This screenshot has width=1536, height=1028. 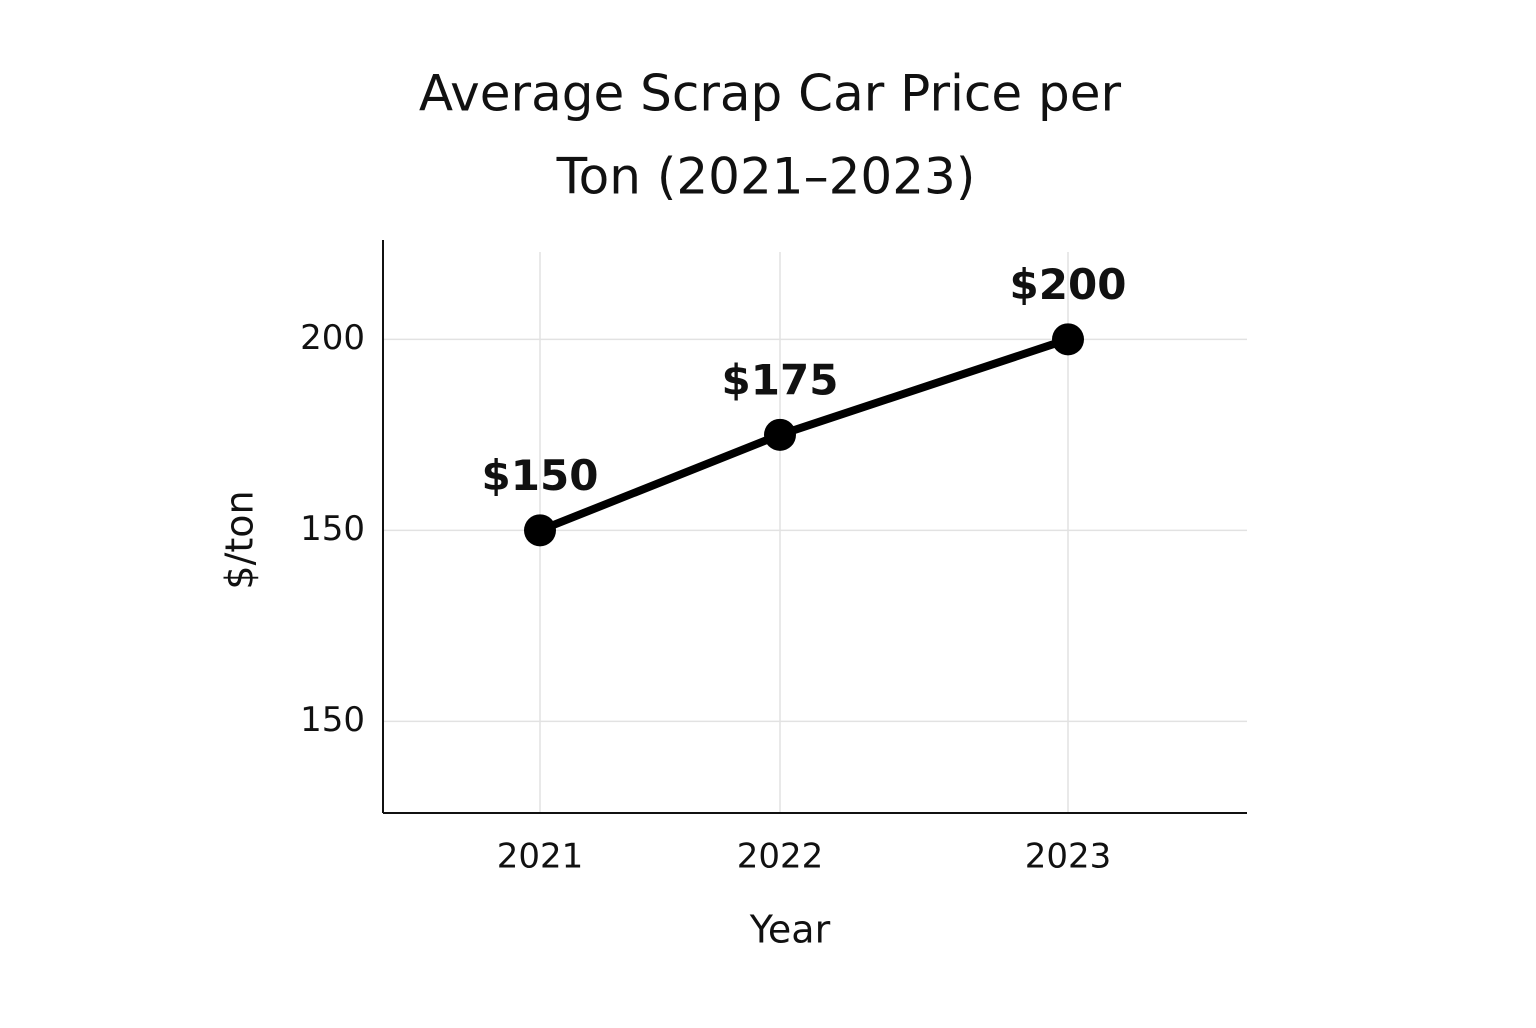 What do you see at coordinates (332, 338) in the screenshot?
I see `y-tick-label: 200` at bounding box center [332, 338].